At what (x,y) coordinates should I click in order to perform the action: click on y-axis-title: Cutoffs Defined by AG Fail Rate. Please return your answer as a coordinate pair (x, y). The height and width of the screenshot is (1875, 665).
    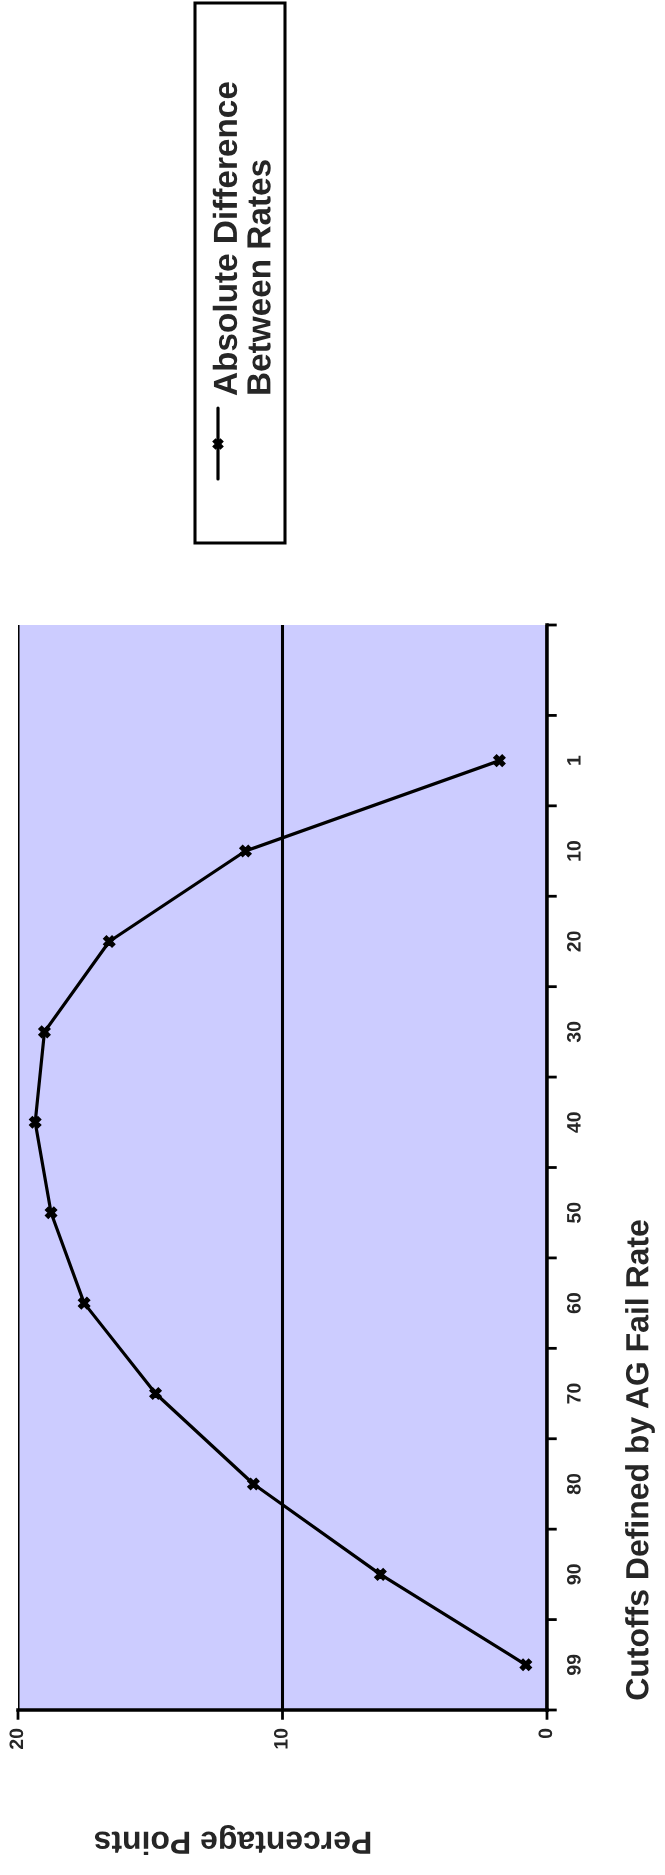
    Looking at the image, I should click on (640, 1460).